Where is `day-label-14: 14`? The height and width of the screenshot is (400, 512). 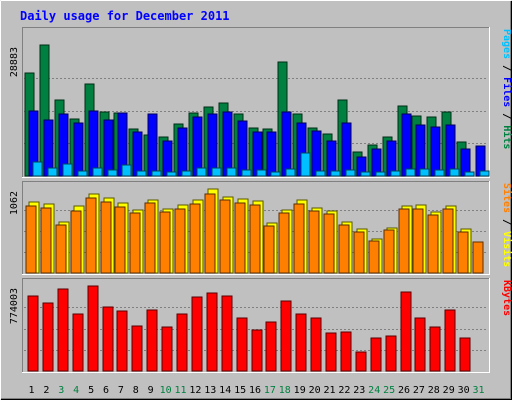
day-label-14: 14 is located at coordinates (225, 390).